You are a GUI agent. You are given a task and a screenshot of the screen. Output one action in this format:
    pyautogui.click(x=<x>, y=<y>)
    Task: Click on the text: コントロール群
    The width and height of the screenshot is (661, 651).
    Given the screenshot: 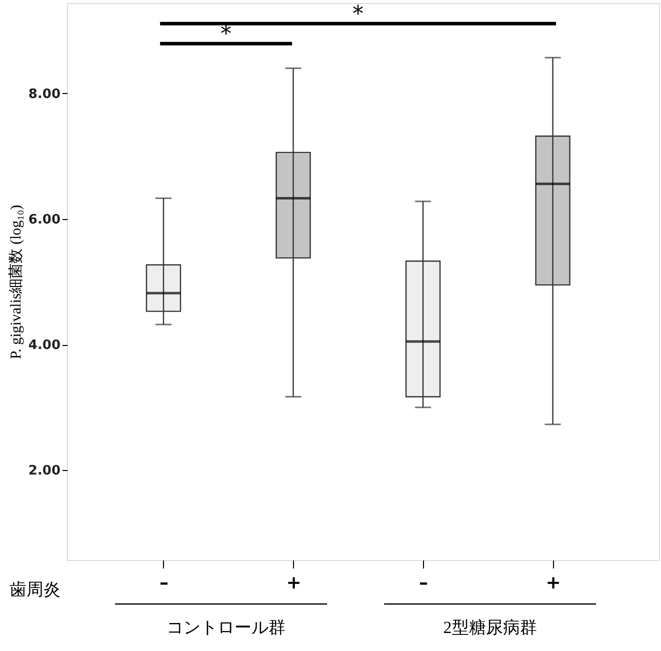 What is the action you would take?
    pyautogui.click(x=226, y=627)
    